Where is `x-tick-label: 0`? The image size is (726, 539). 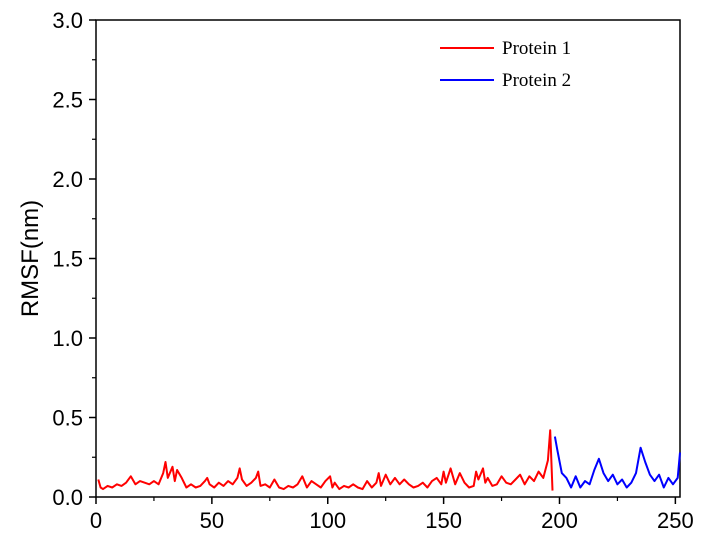
x-tick-label: 0 is located at coordinates (96, 520).